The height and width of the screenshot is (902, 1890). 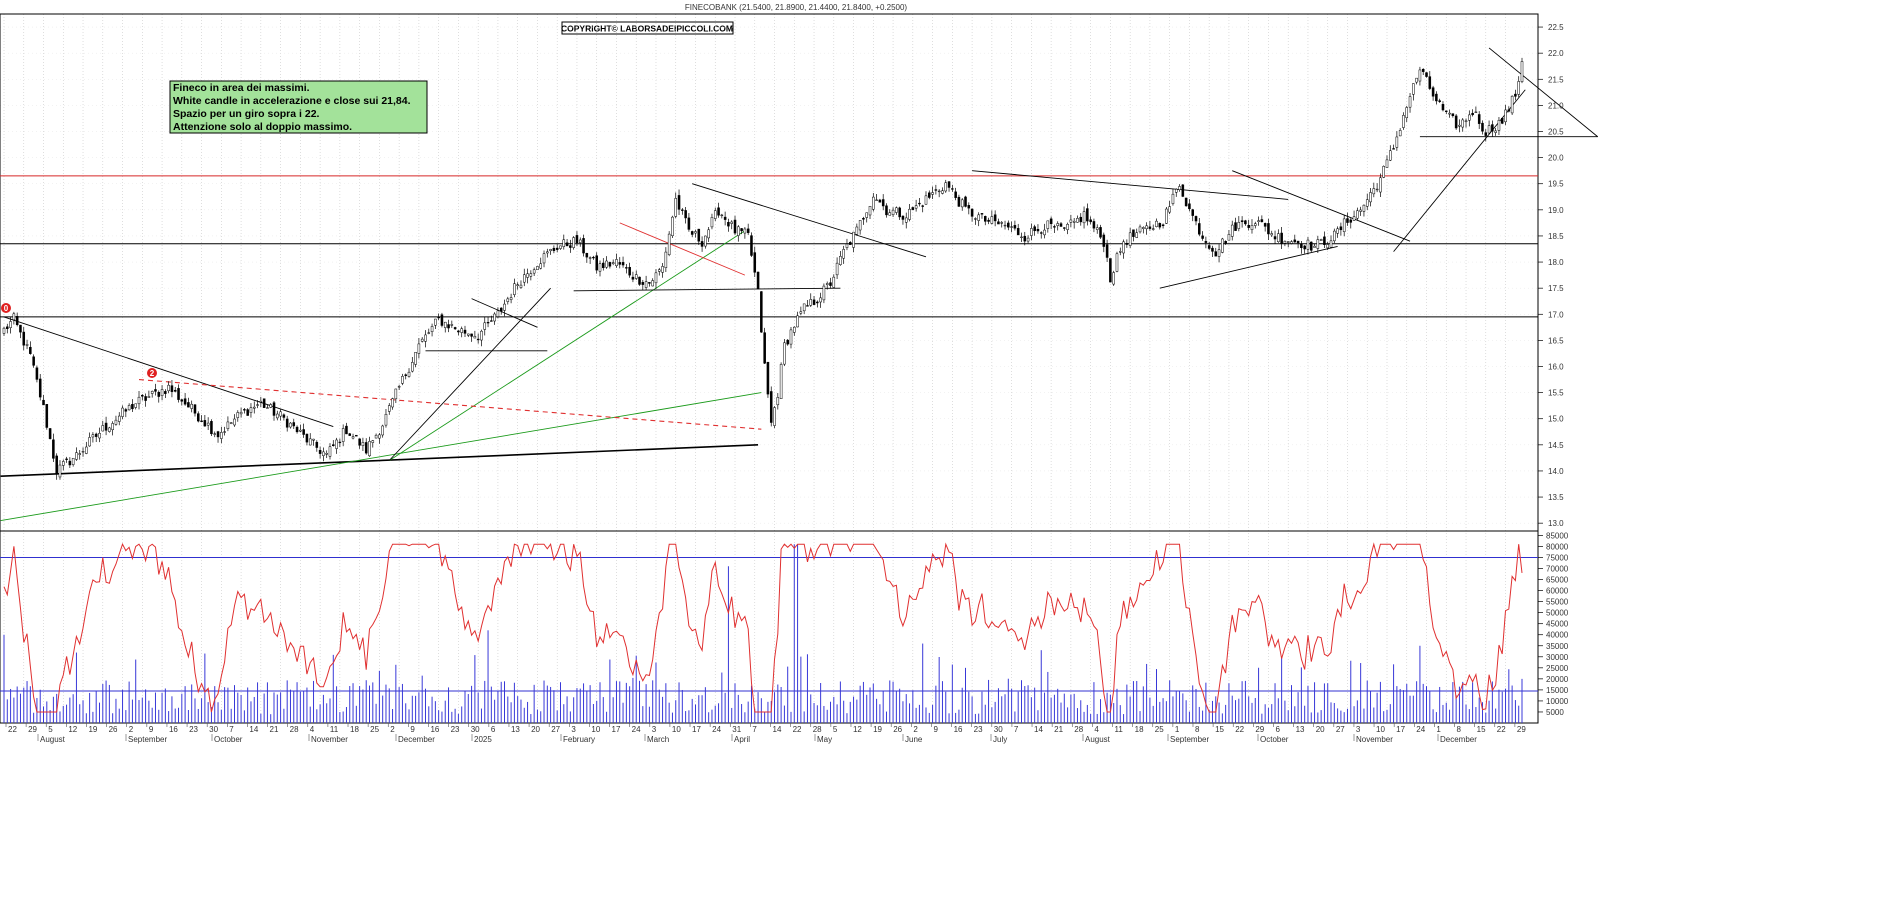 What do you see at coordinates (1556, 236) in the screenshot?
I see `y-tick-label: 18.5` at bounding box center [1556, 236].